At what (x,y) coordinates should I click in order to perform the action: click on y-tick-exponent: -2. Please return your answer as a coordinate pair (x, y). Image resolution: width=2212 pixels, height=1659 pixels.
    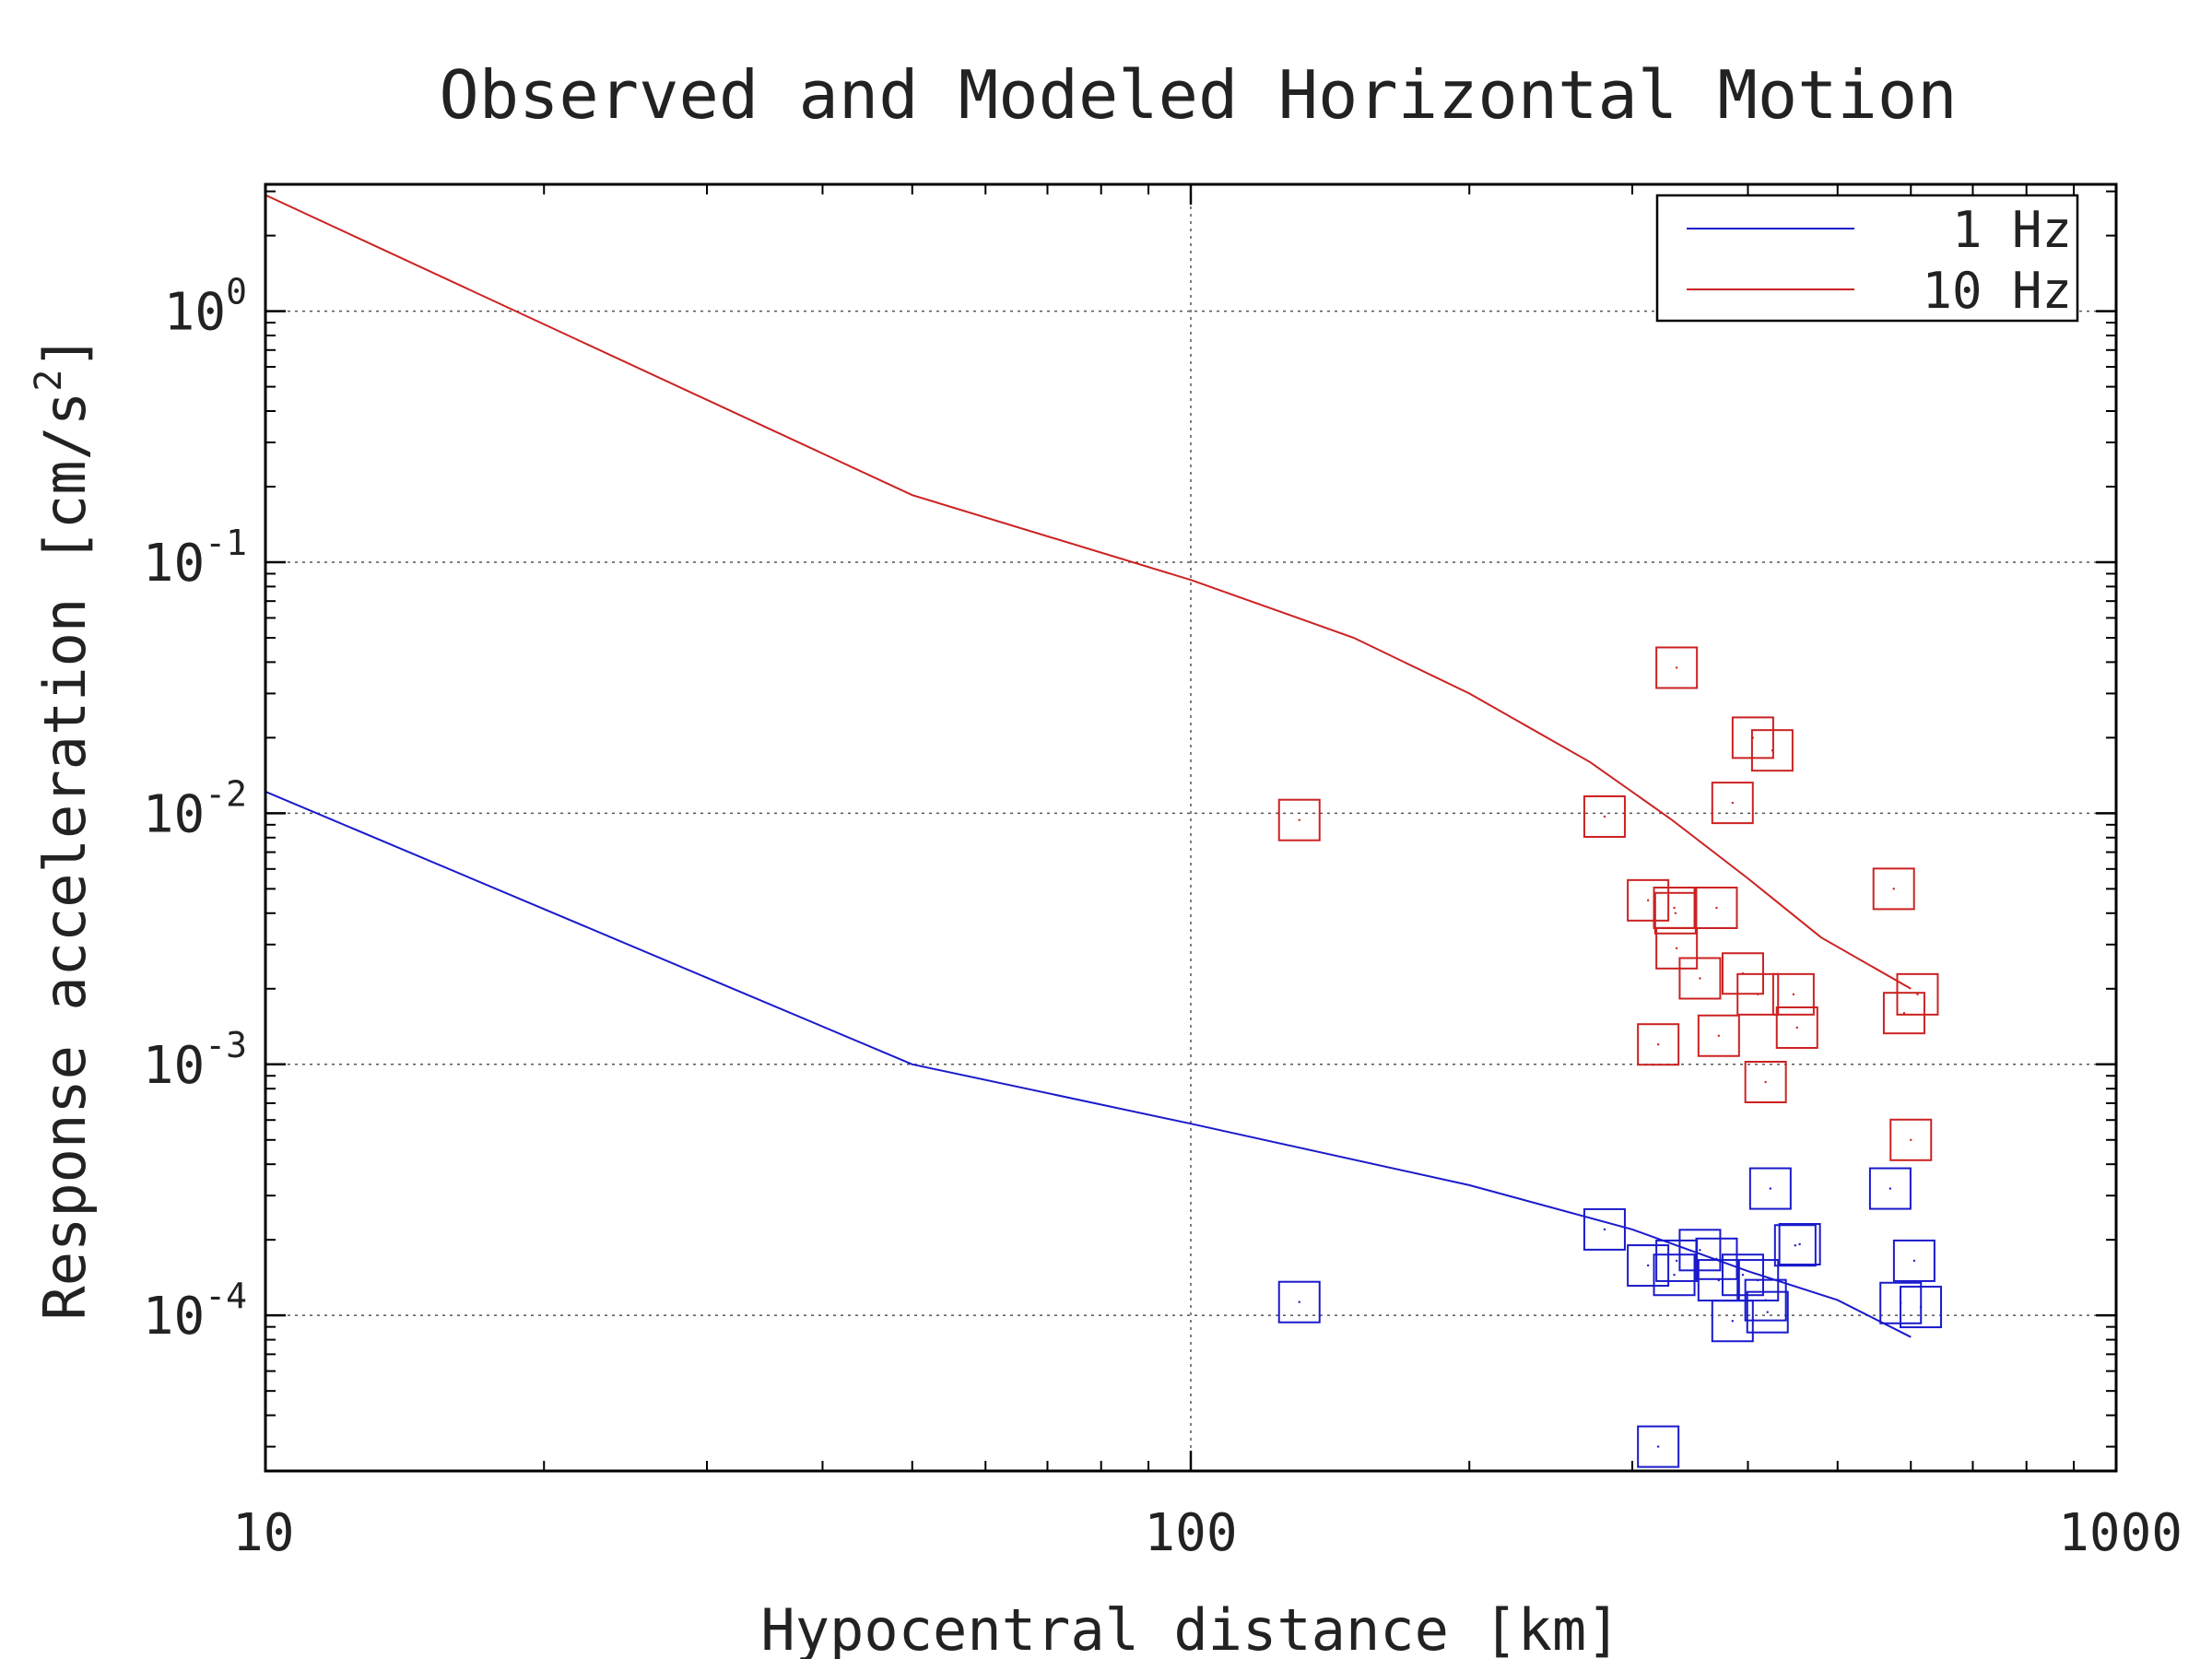
    Looking at the image, I should click on (226, 793).